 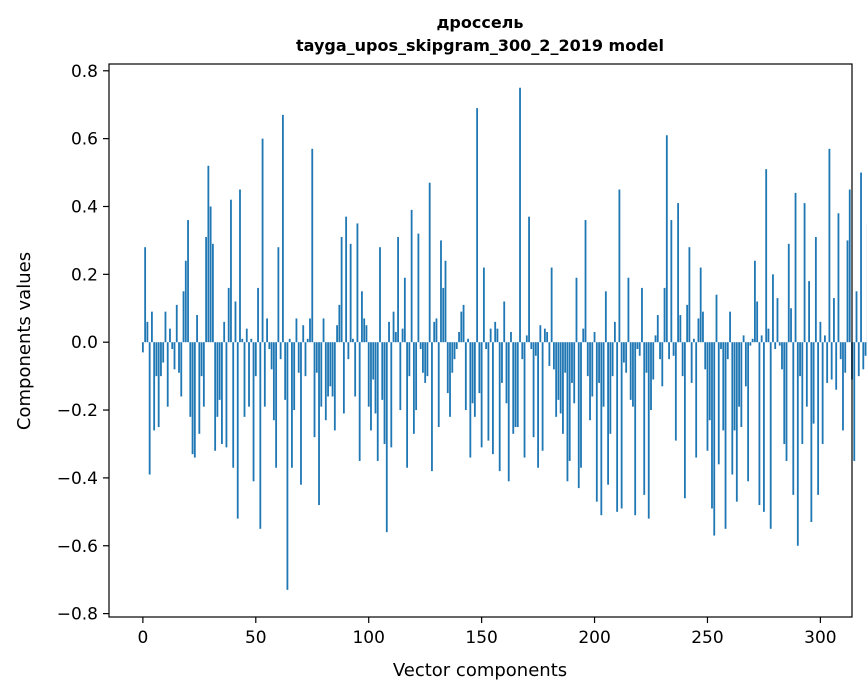 What do you see at coordinates (480, 670) in the screenshot?
I see `x-axis-label: Vector components` at bounding box center [480, 670].